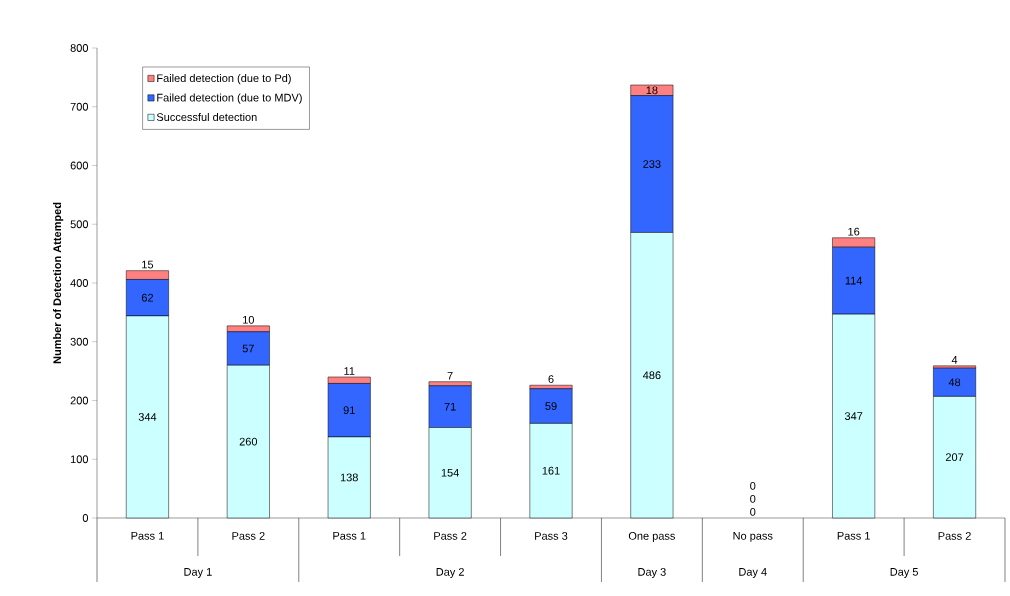 The image size is (1010, 596). I want to click on legend-label: Failed detection (due to MDV), so click(229, 98).